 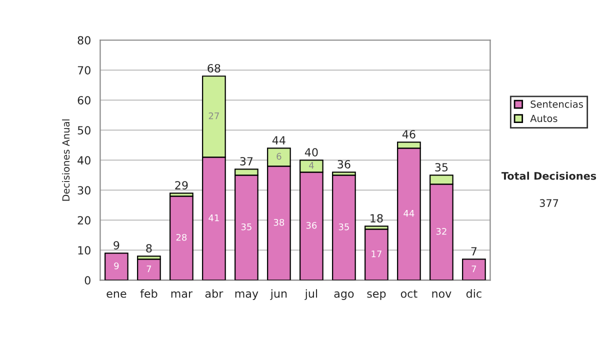 I want to click on x-tick-label: nov, so click(x=442, y=294).